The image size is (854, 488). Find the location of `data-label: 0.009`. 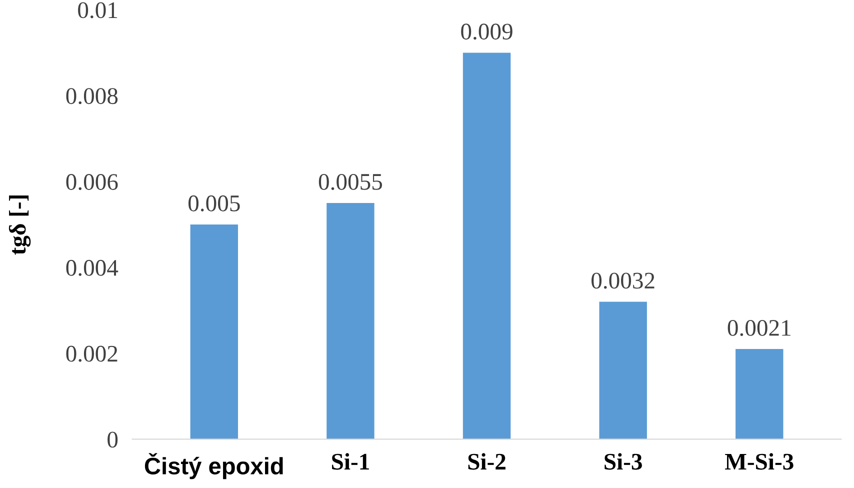

data-label: 0.009 is located at coordinates (486, 32).